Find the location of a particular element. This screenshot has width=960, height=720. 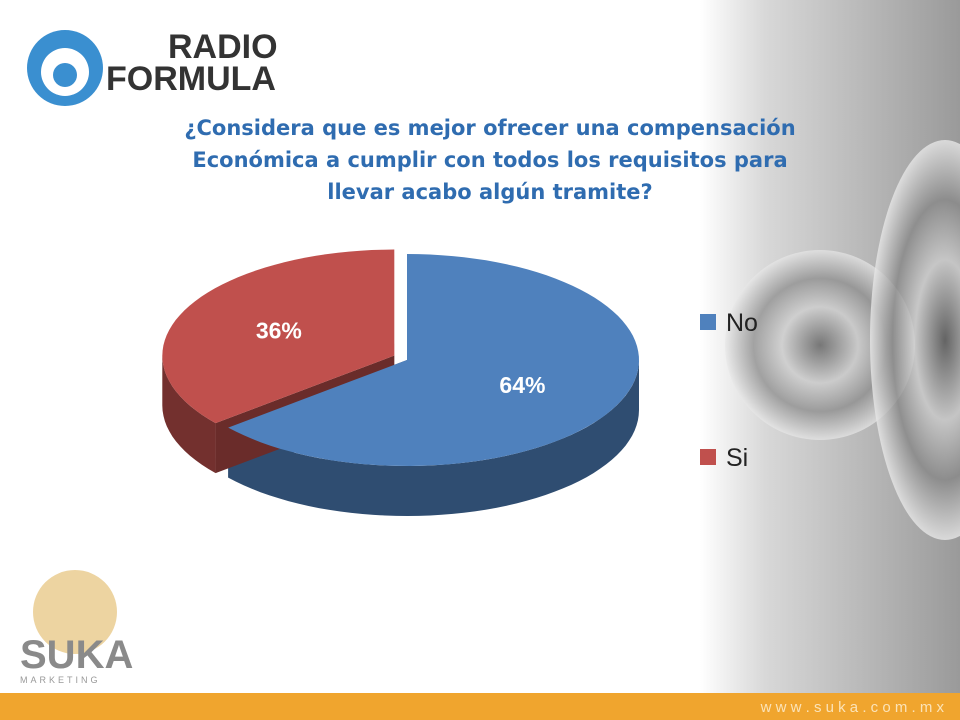

logo-text: FORMULA is located at coordinates (191, 79).